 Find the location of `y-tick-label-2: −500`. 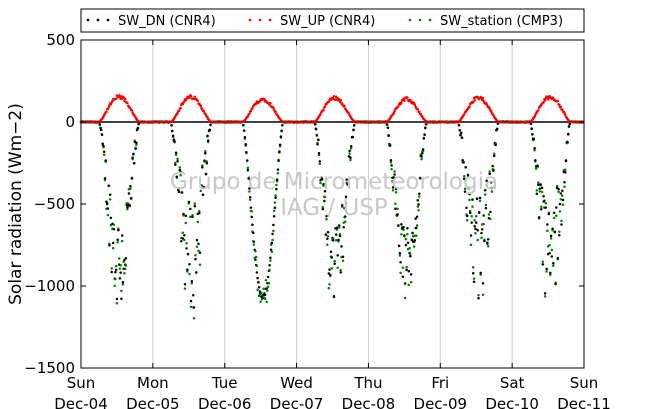

y-tick-label-2: −500 is located at coordinates (54, 204).